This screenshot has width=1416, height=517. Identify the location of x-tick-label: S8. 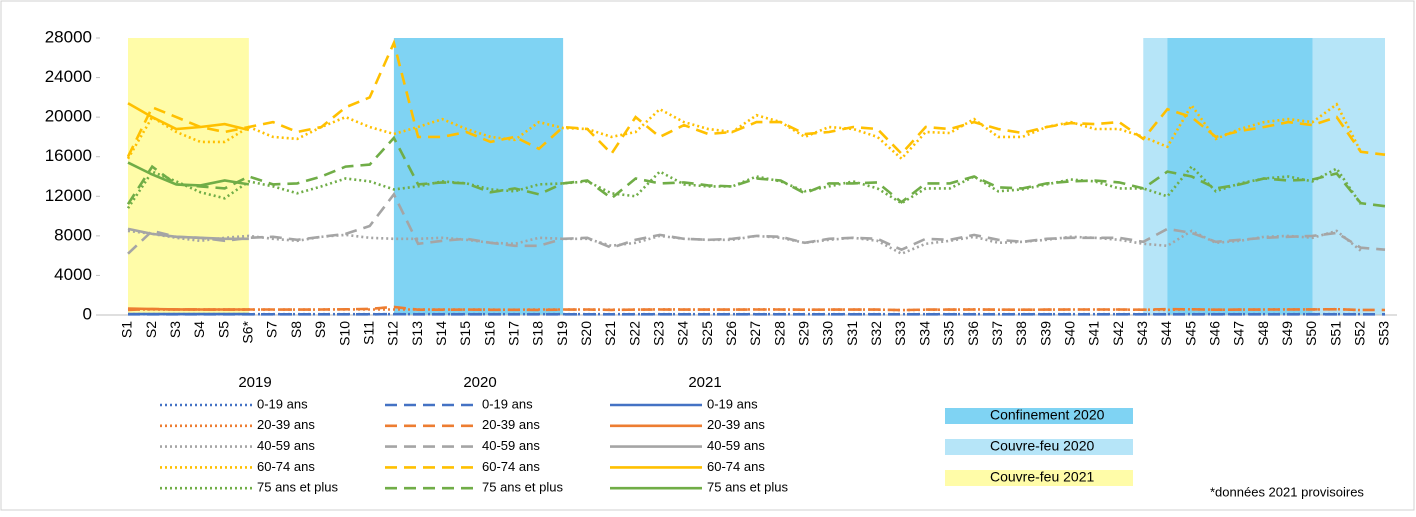
(296, 329).